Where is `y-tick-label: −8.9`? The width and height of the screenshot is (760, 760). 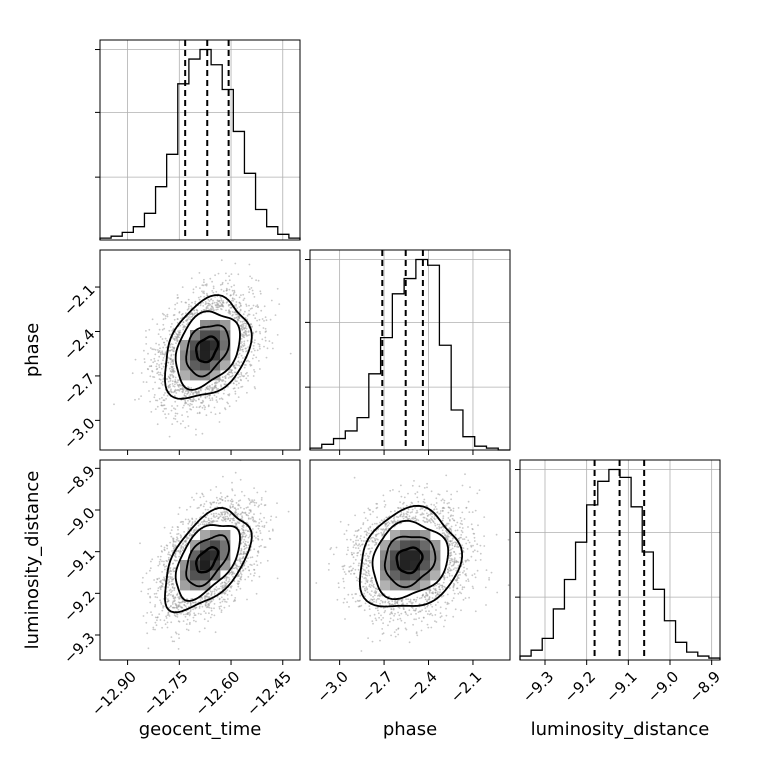 y-tick-label: −8.9 is located at coordinates (79, 481).